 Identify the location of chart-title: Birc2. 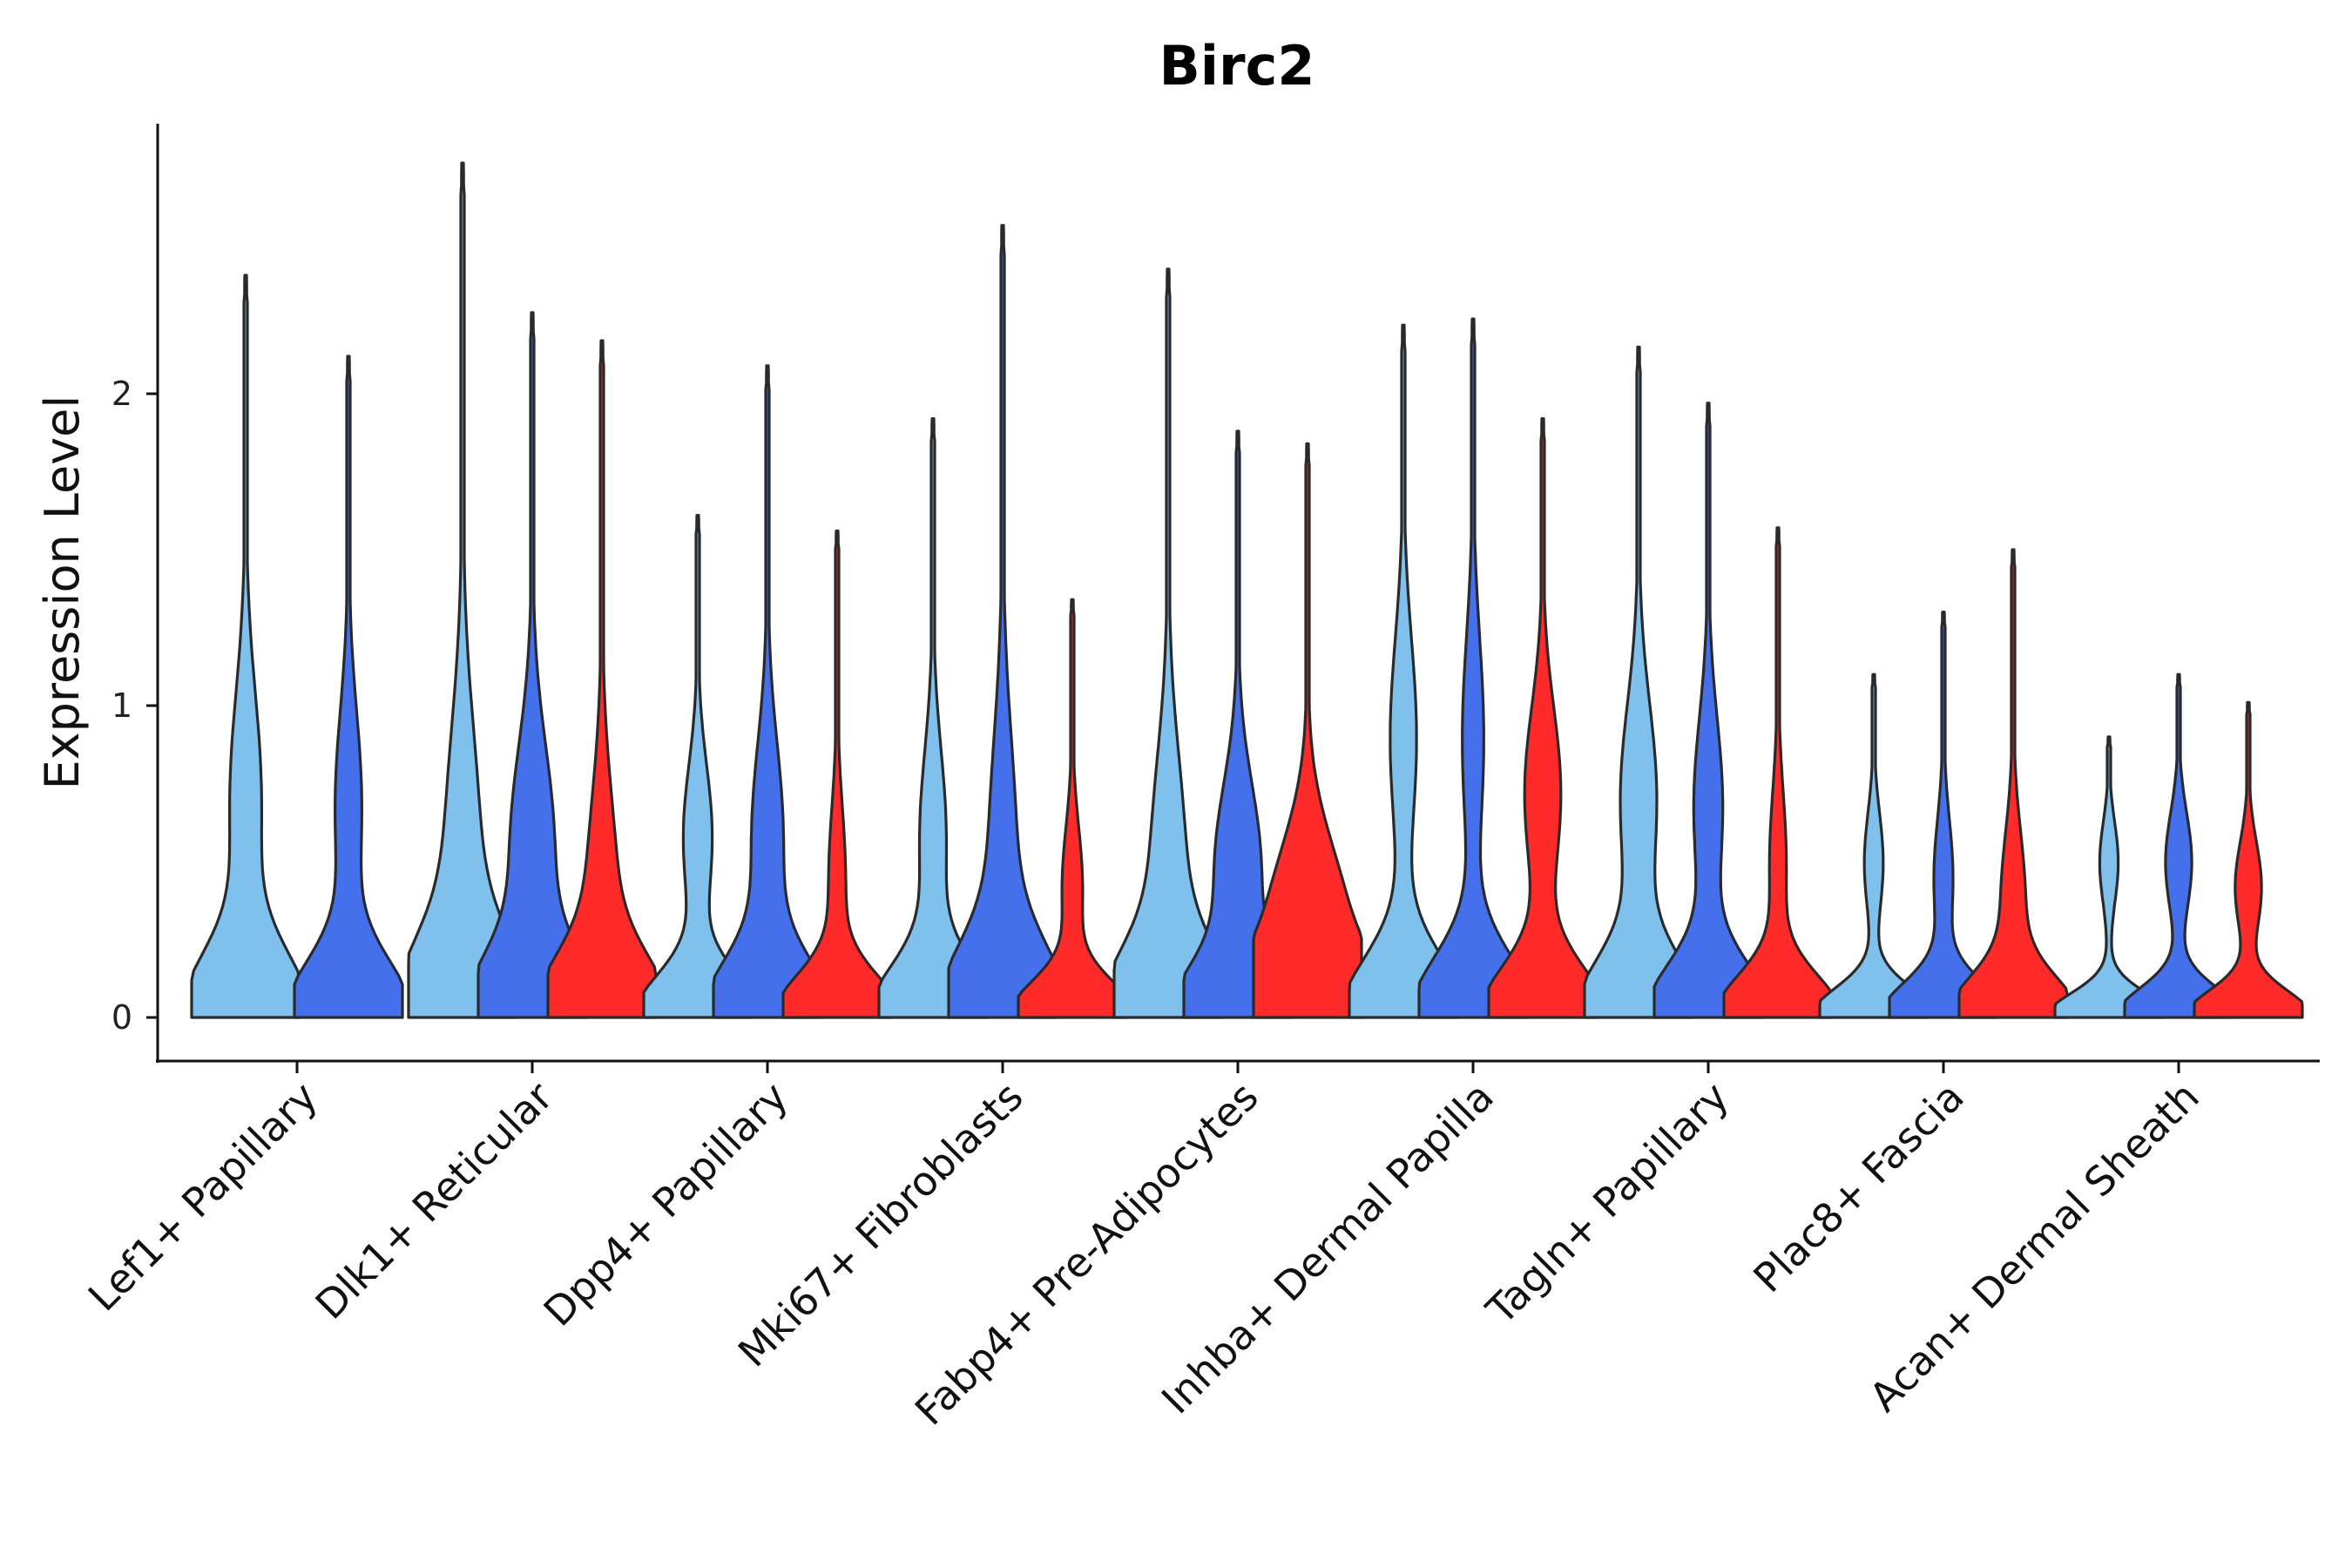
(1237, 66).